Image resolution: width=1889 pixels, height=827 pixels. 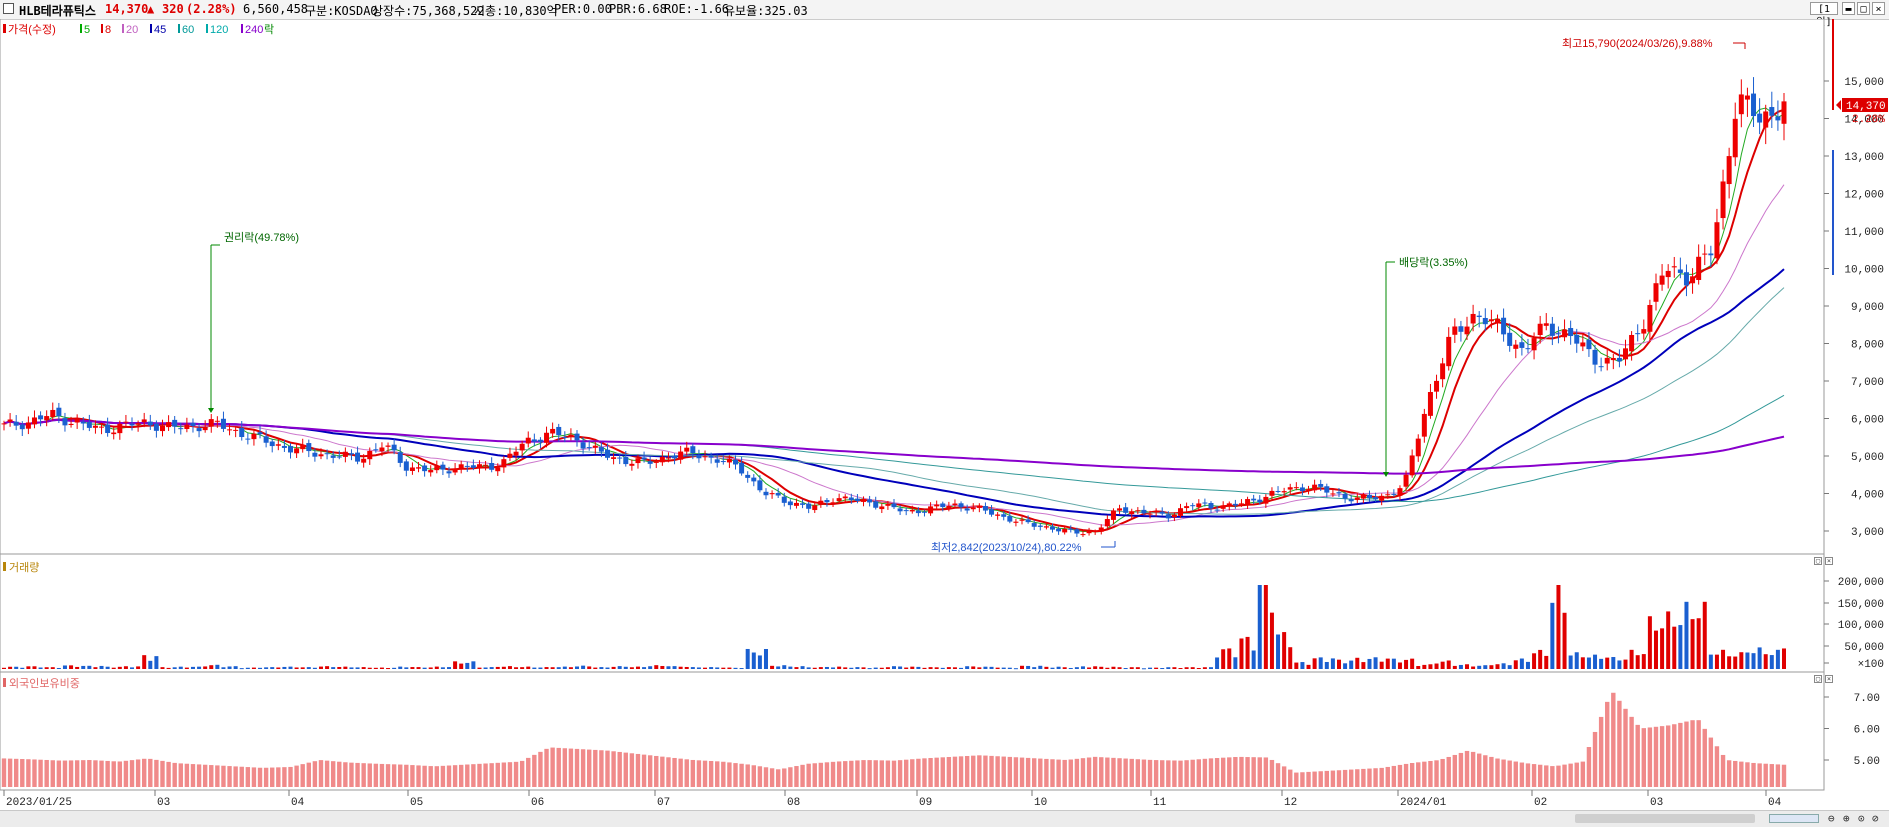 What do you see at coordinates (57, 11) in the screenshot?
I see `stock-name: HLB테라퓨틱스` at bounding box center [57, 11].